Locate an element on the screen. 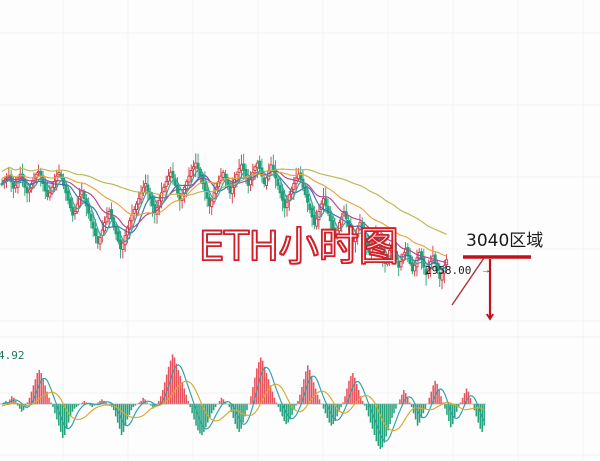  uptrend-line is located at coordinates (468, 281).